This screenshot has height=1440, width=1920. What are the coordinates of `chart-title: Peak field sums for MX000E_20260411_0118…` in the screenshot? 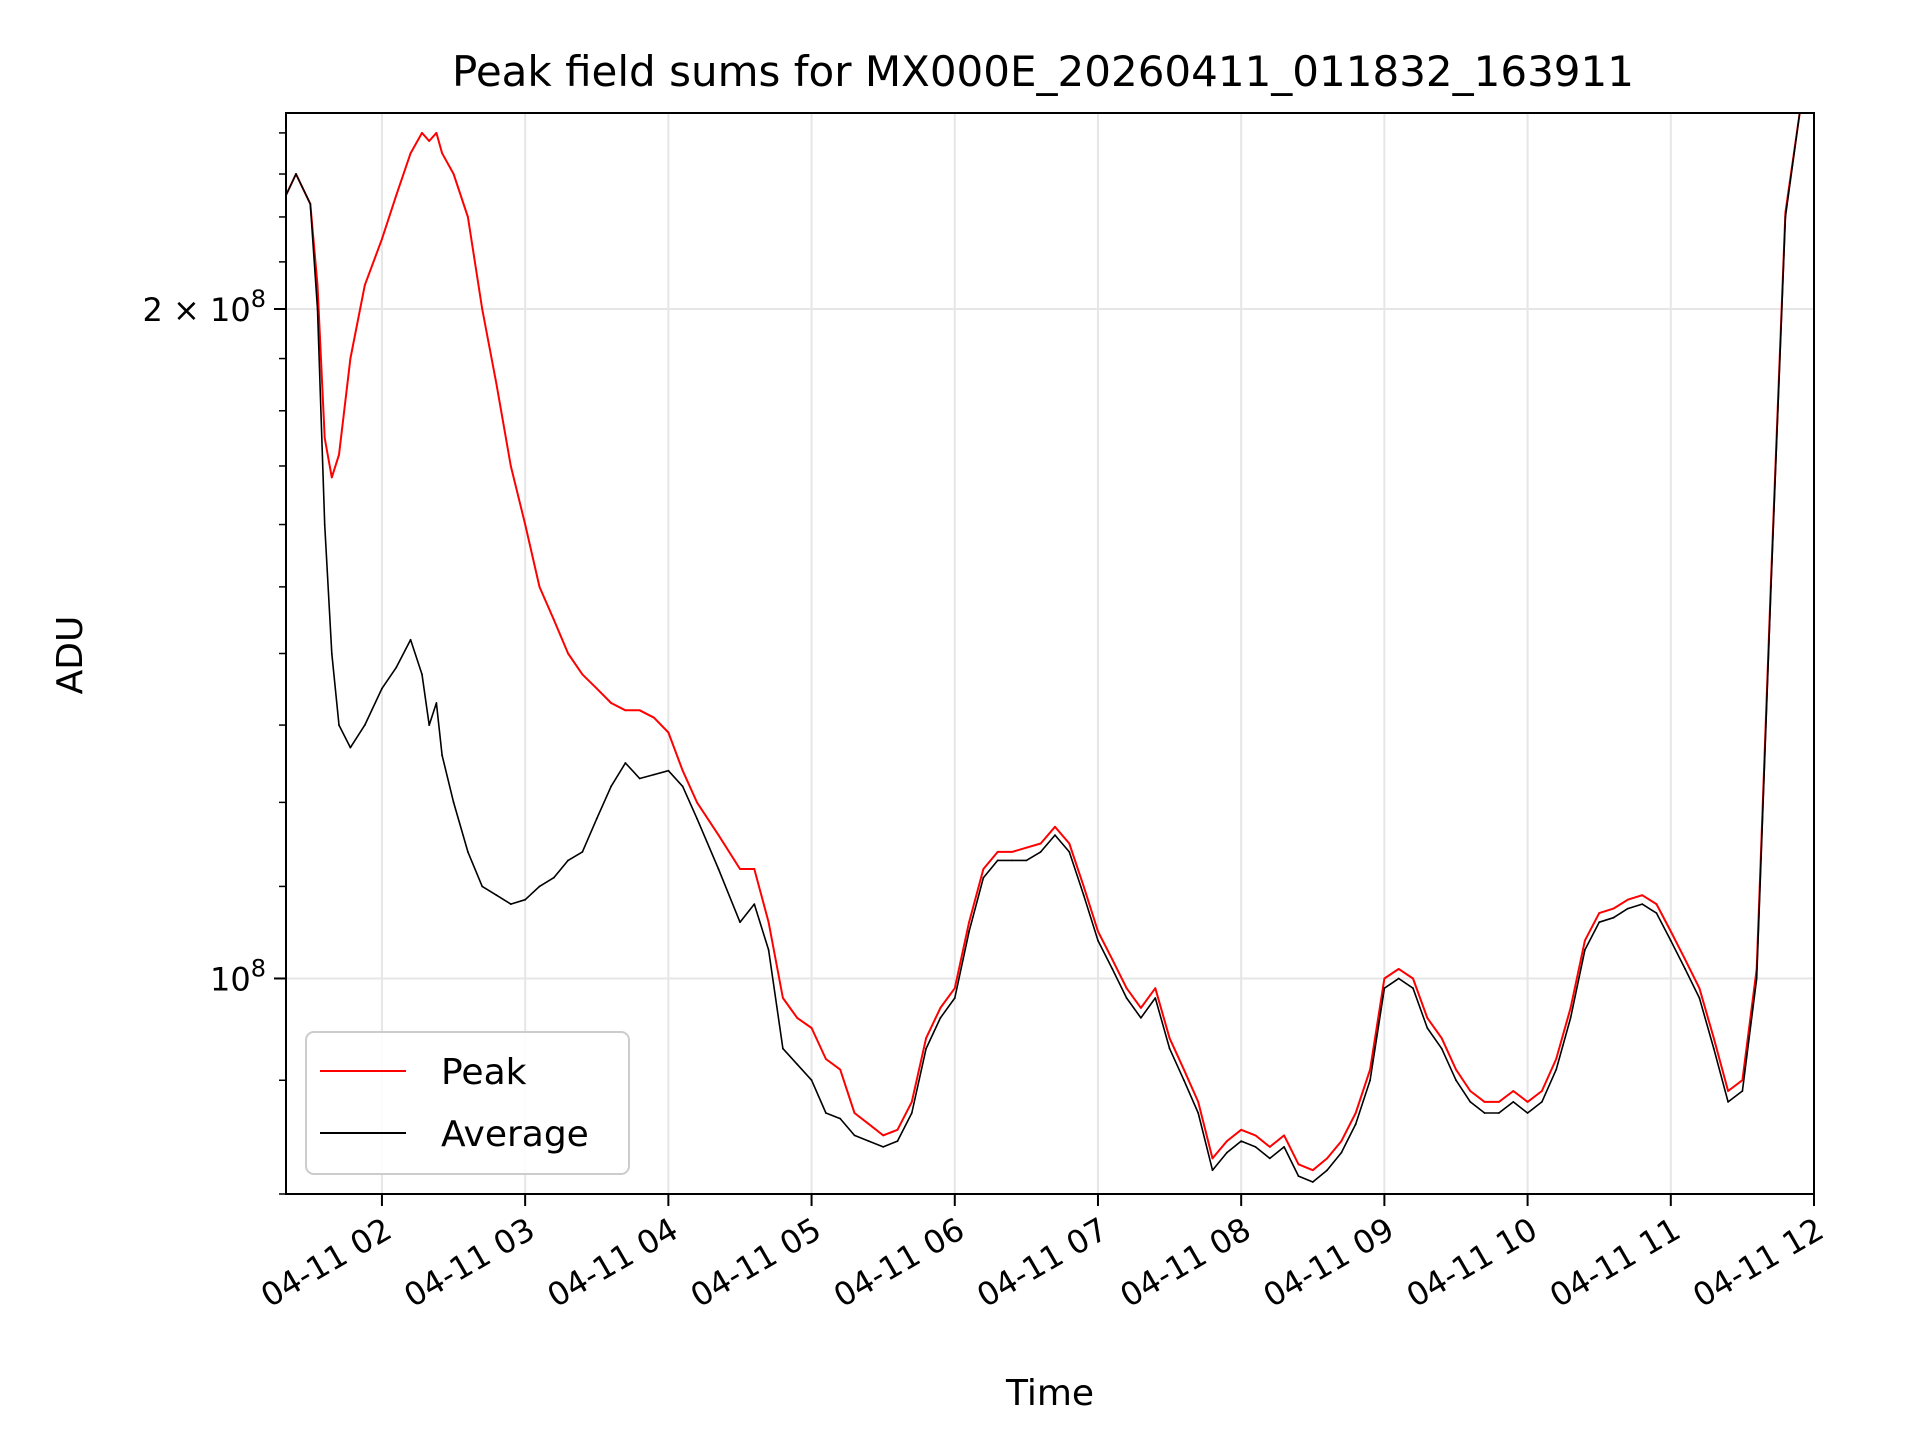 It's located at (1043, 71).